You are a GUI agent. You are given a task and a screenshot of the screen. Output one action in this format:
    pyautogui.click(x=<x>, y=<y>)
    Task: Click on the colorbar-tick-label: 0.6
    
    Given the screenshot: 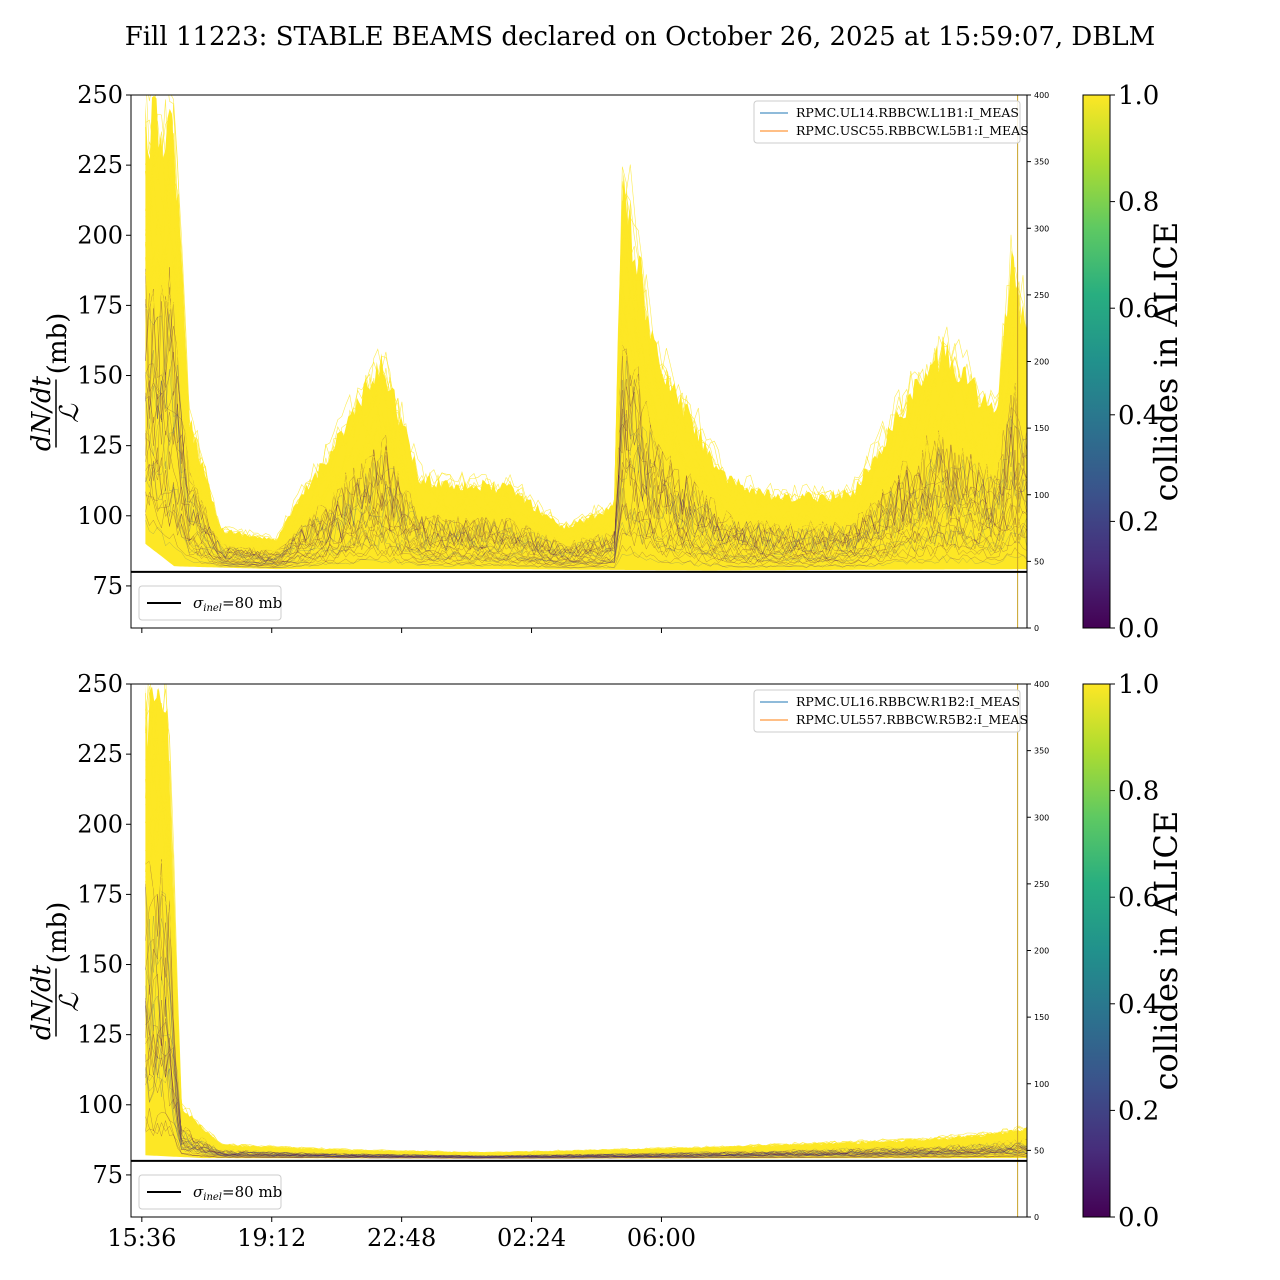 What is the action you would take?
    pyautogui.click(x=1138, y=898)
    